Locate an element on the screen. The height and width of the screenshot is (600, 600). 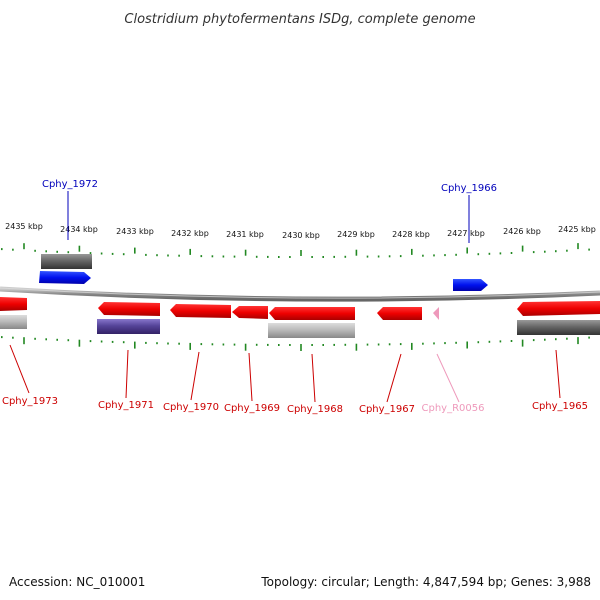
kbp-label: 2428 kbp is located at coordinates (411, 234).